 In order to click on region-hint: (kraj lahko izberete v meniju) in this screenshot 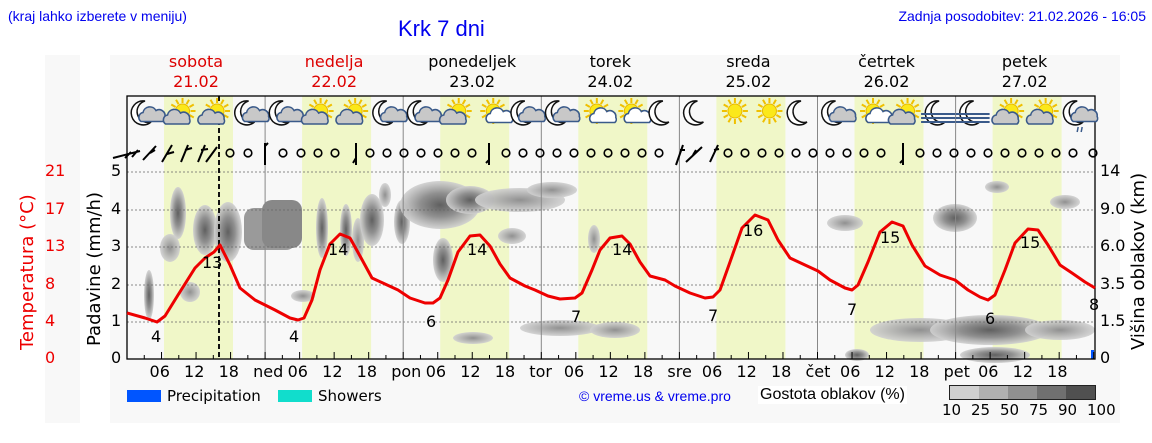, I will do `click(97, 16)`.